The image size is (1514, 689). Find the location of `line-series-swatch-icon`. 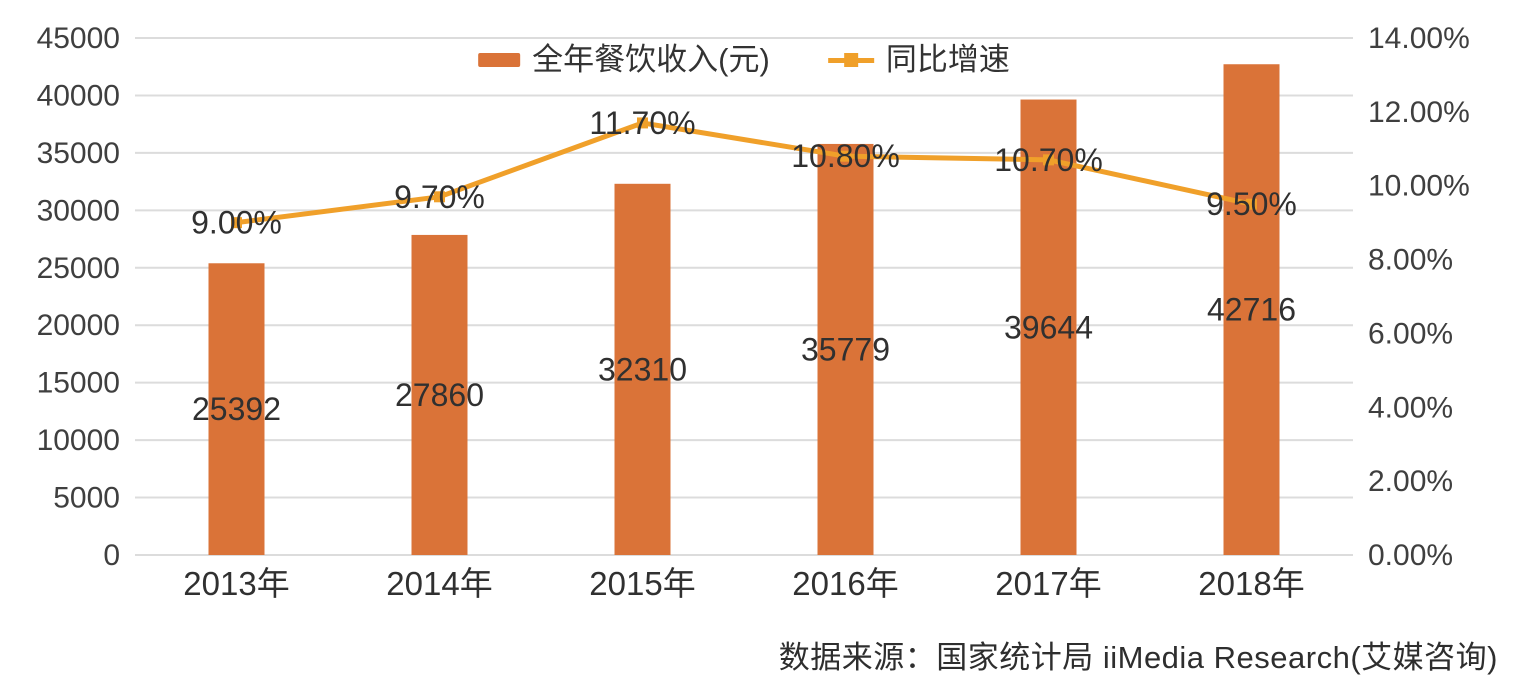

line-series-swatch-icon is located at coordinates (850, 60).